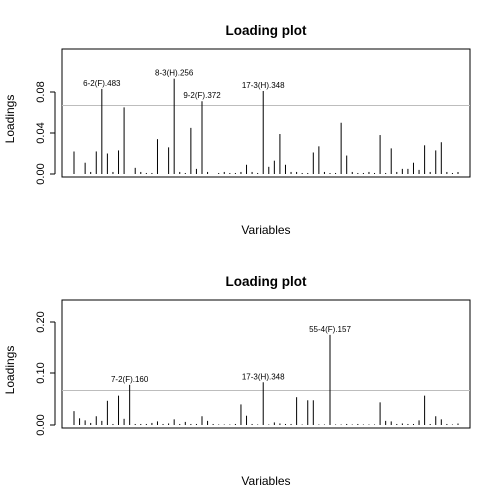 Image resolution: width=504 pixels, height=504 pixels. Describe the element at coordinates (102, 83) in the screenshot. I see `bar-annotation: 6-2(F).483` at that location.